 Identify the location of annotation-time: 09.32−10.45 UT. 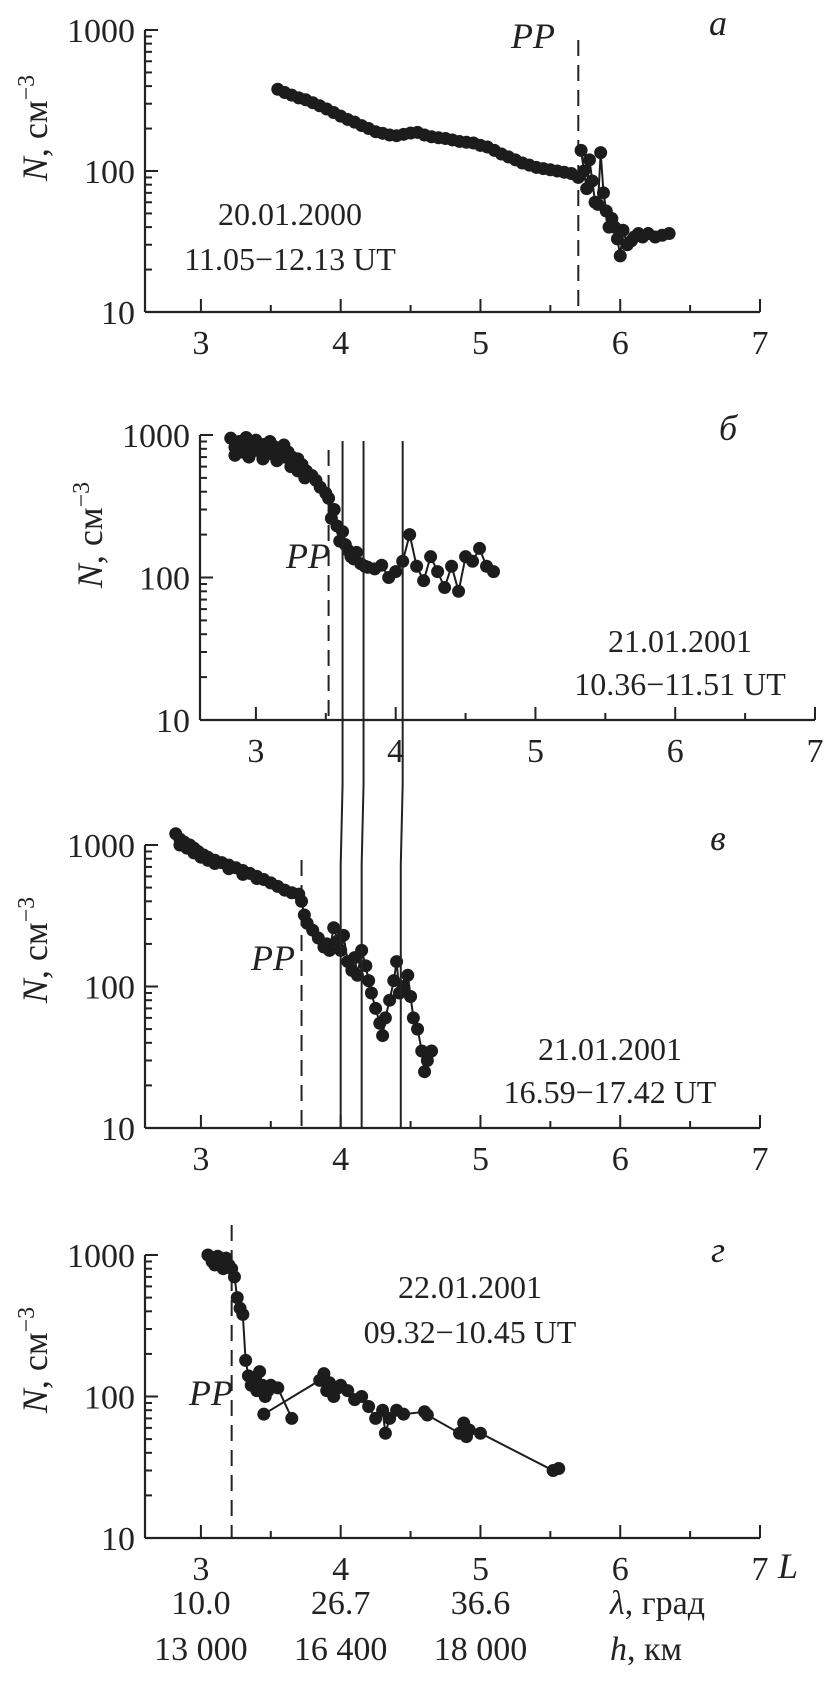
(470, 1332).